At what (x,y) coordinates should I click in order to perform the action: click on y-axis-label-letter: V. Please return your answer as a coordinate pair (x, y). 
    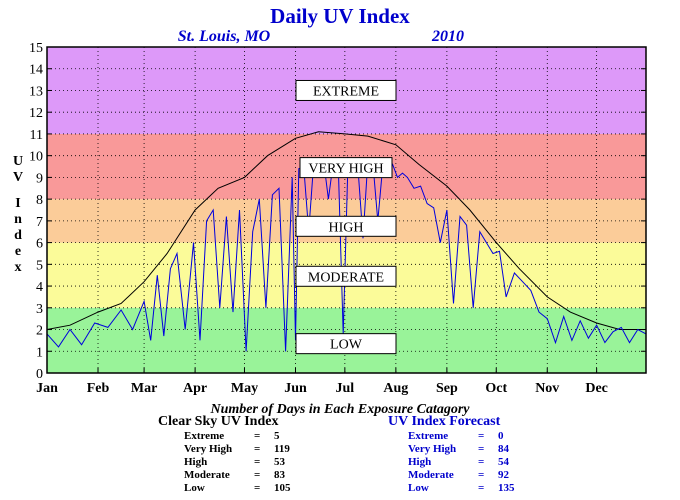
    Looking at the image, I should click on (18, 177).